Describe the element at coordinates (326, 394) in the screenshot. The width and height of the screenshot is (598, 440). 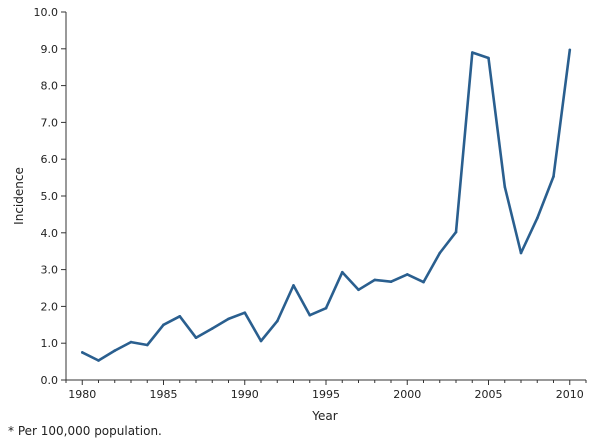
I see `x-tick-label: 1995` at that location.